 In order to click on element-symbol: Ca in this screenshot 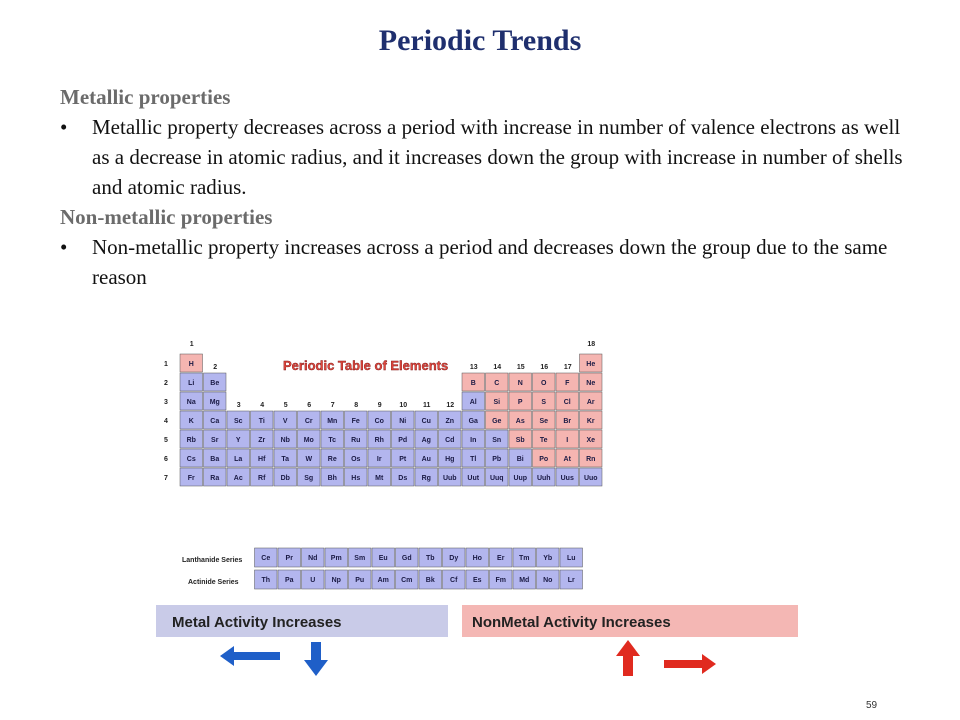, I will do `click(214, 421)`.